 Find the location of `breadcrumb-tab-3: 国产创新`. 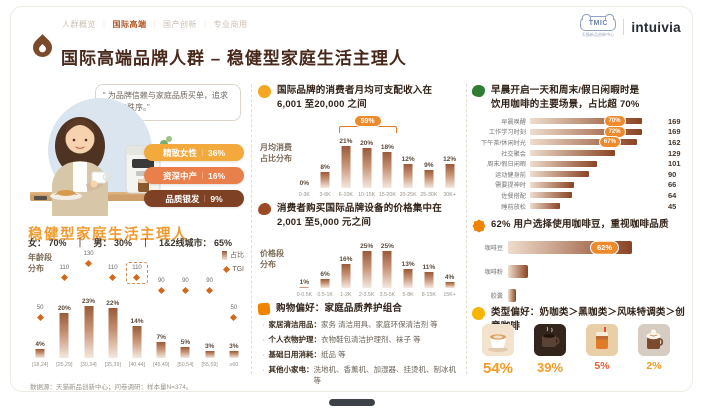

breadcrumb-tab-3: 国产创新 is located at coordinates (180, 24).